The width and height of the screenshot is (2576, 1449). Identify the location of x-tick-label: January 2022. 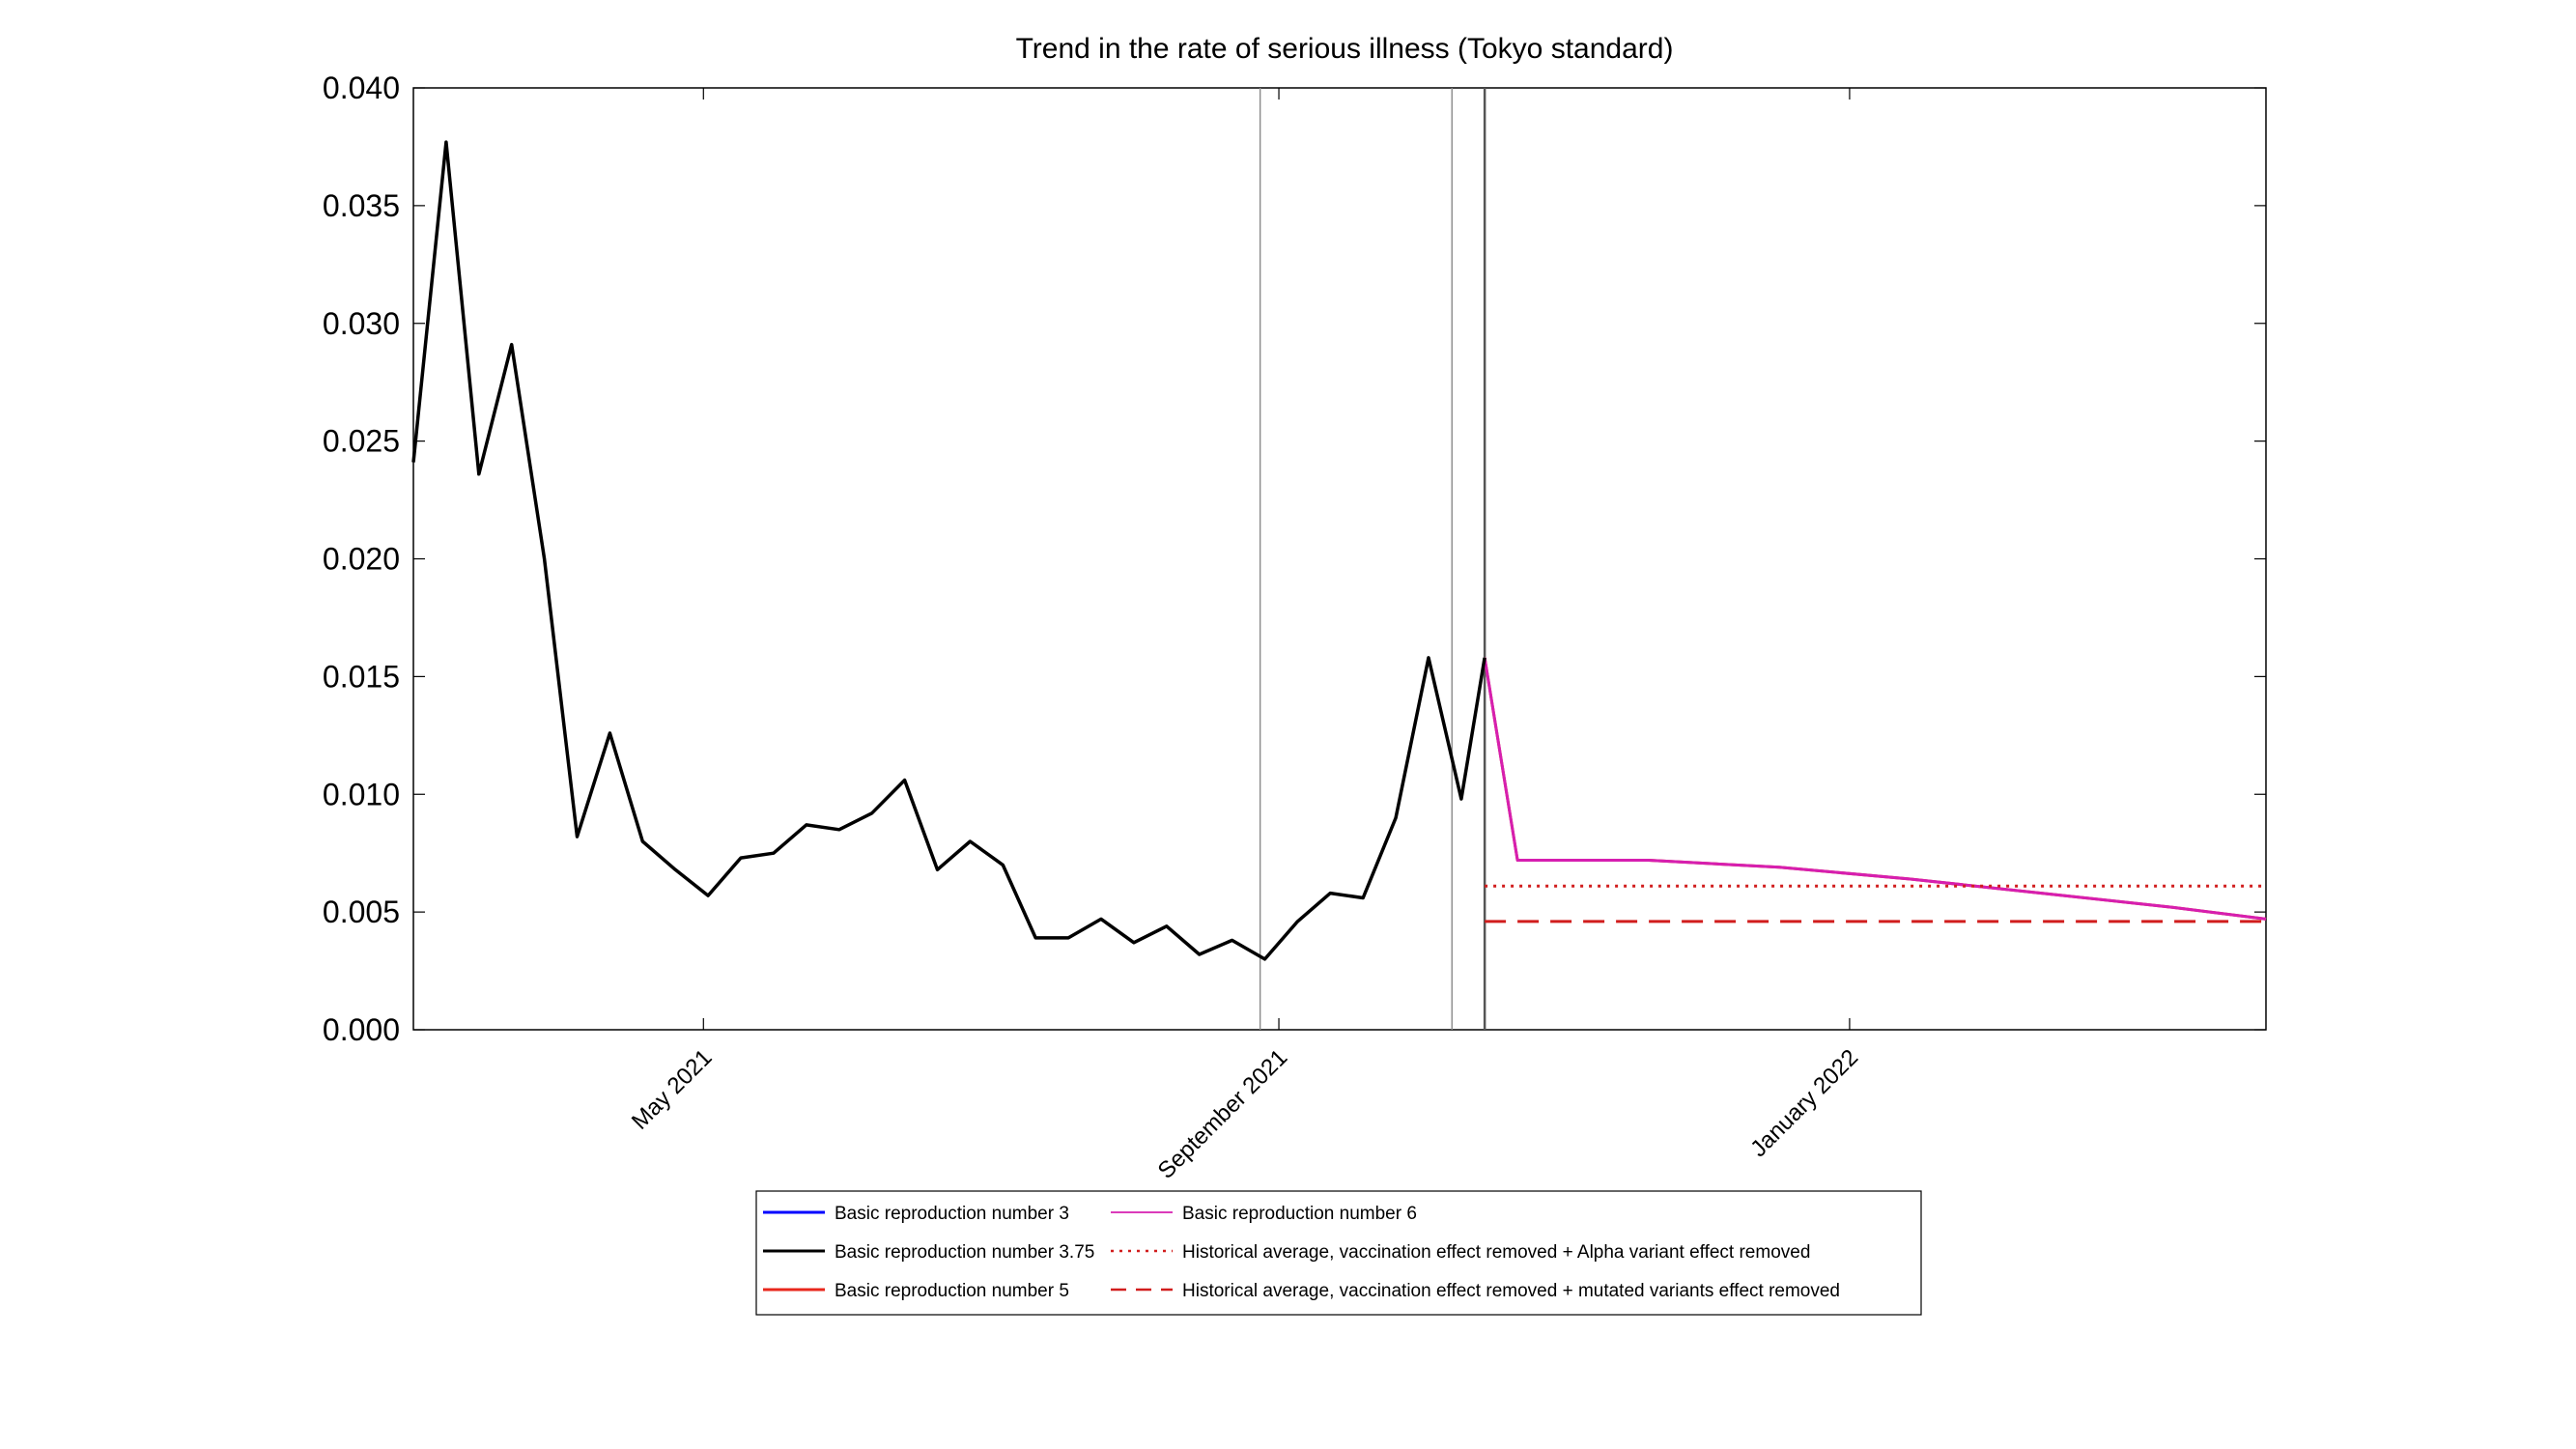
(1804, 1103).